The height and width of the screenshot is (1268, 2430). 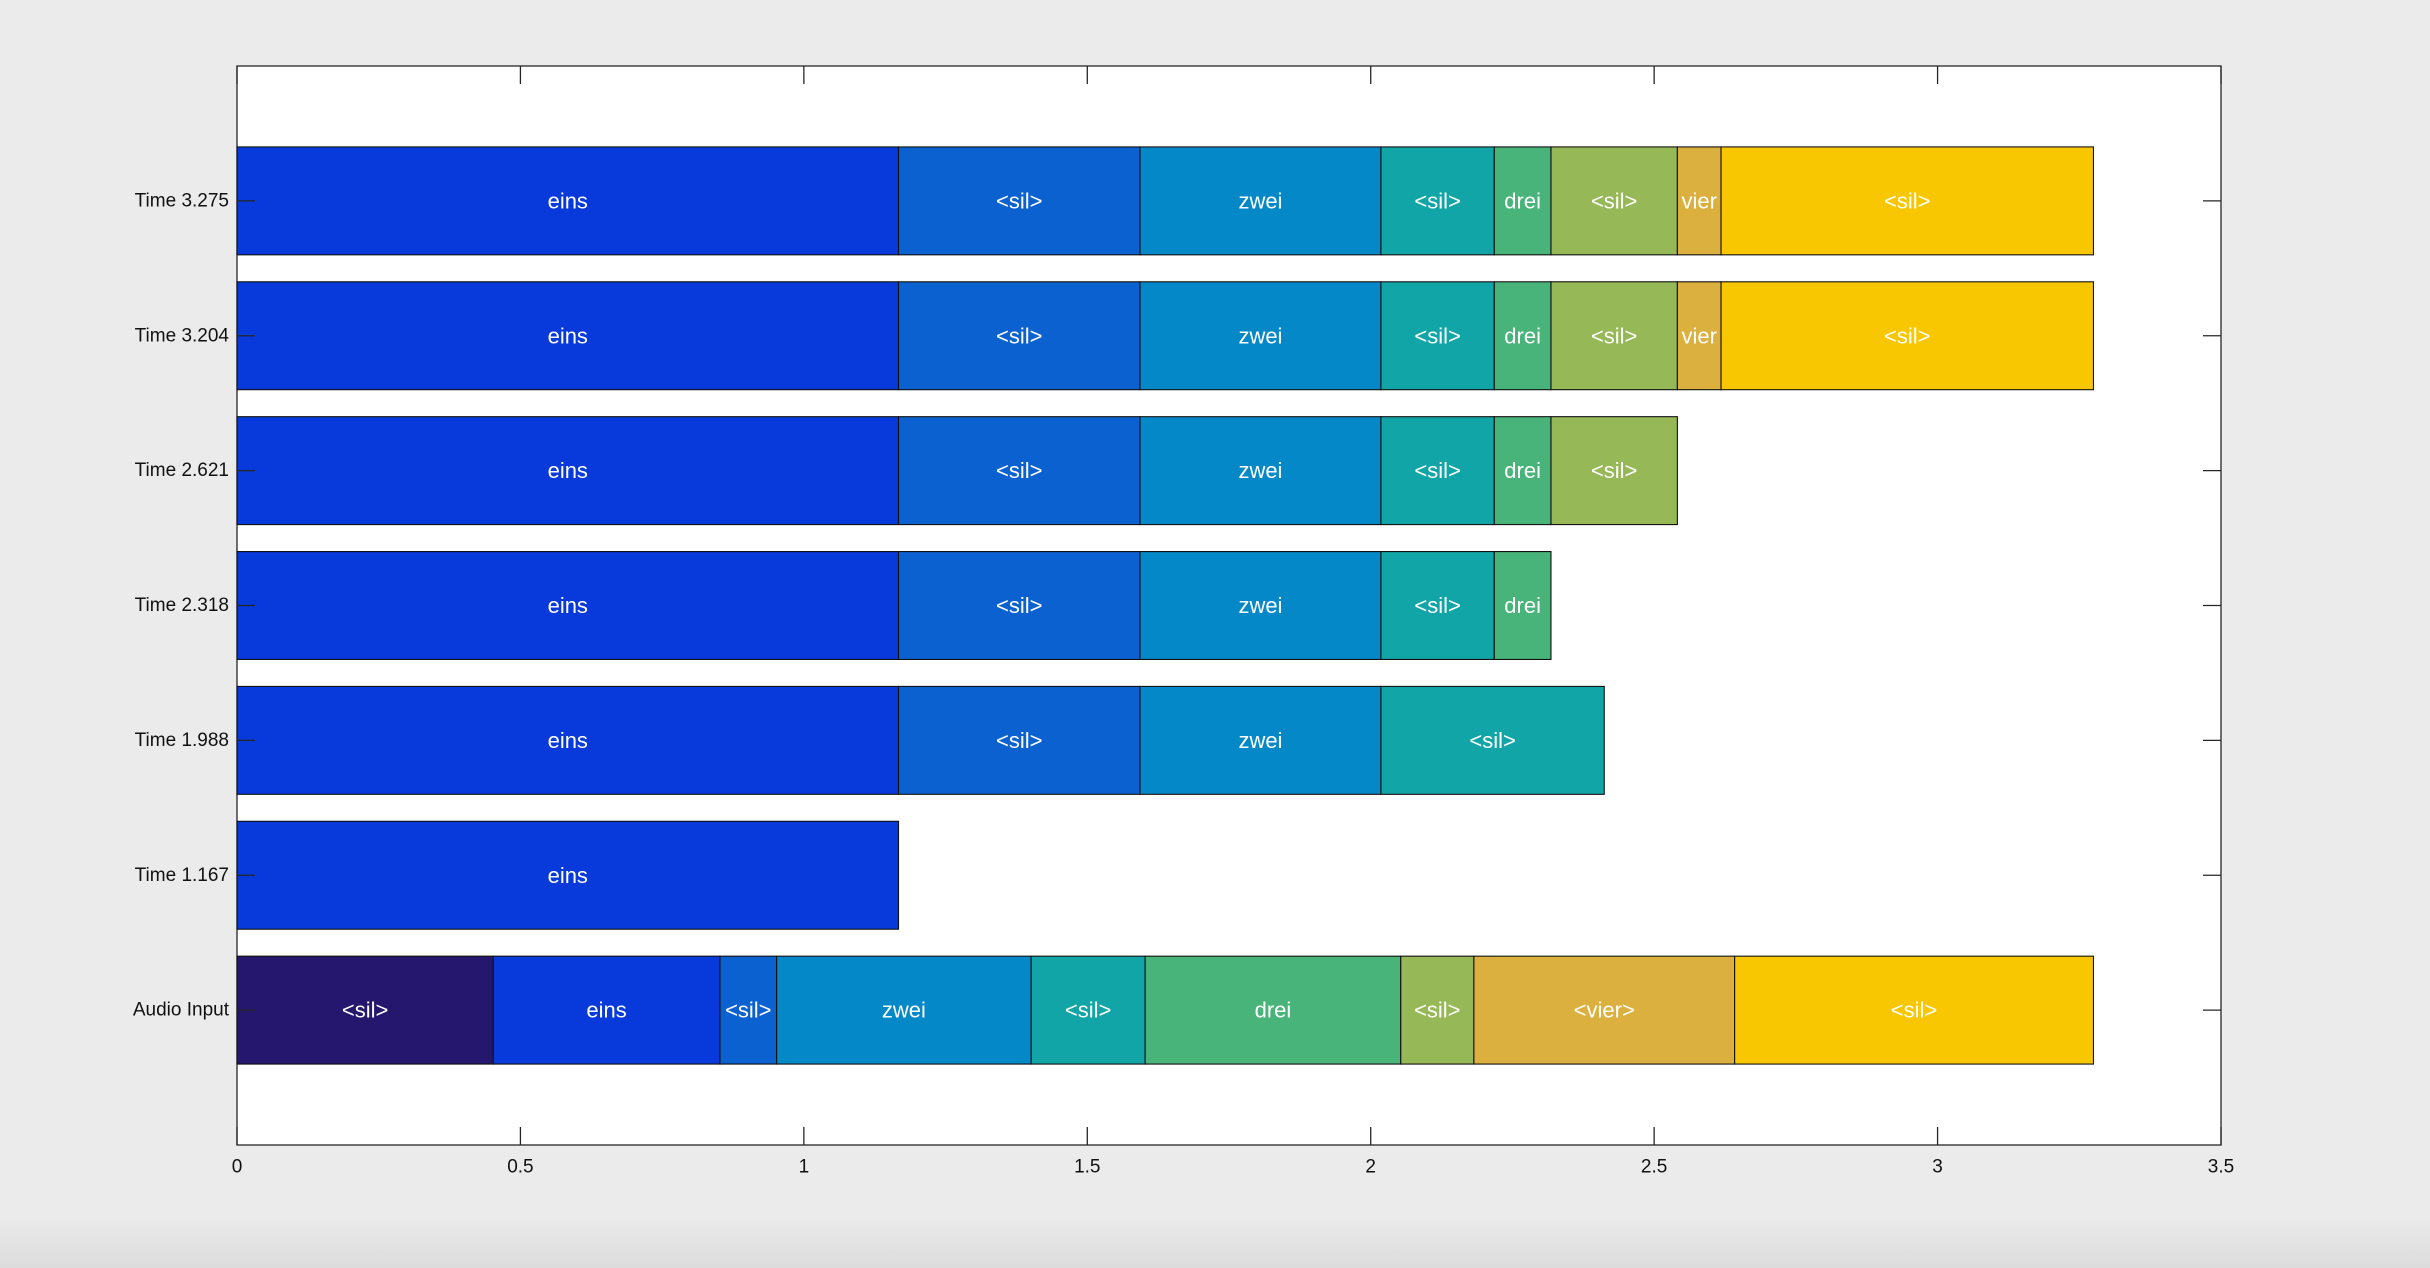 What do you see at coordinates (182, 875) in the screenshot?
I see `row-label: Time 1.167` at bounding box center [182, 875].